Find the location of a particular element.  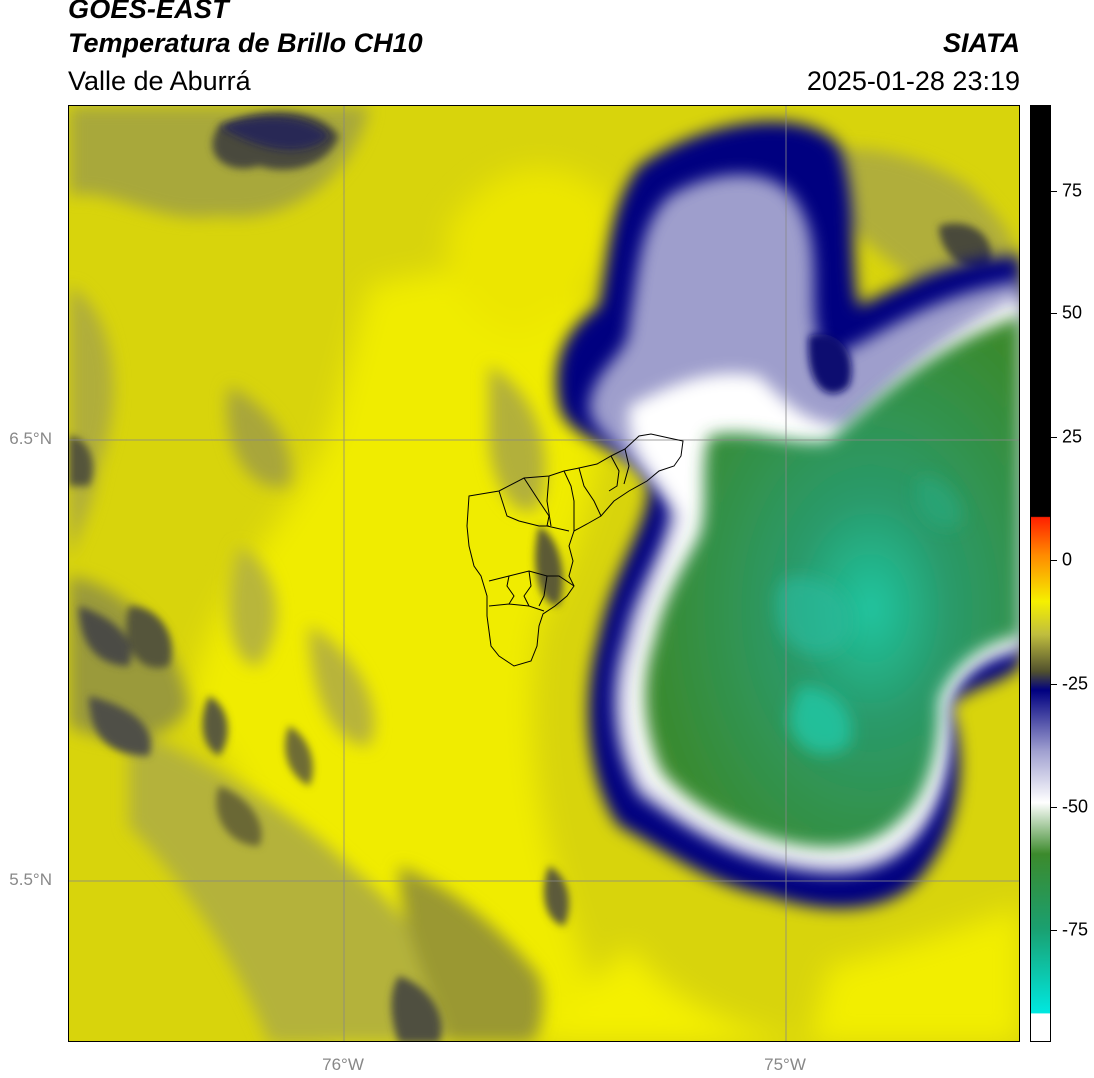

datetime-label: 2025-01-28 23:19 is located at coordinates (913, 81).